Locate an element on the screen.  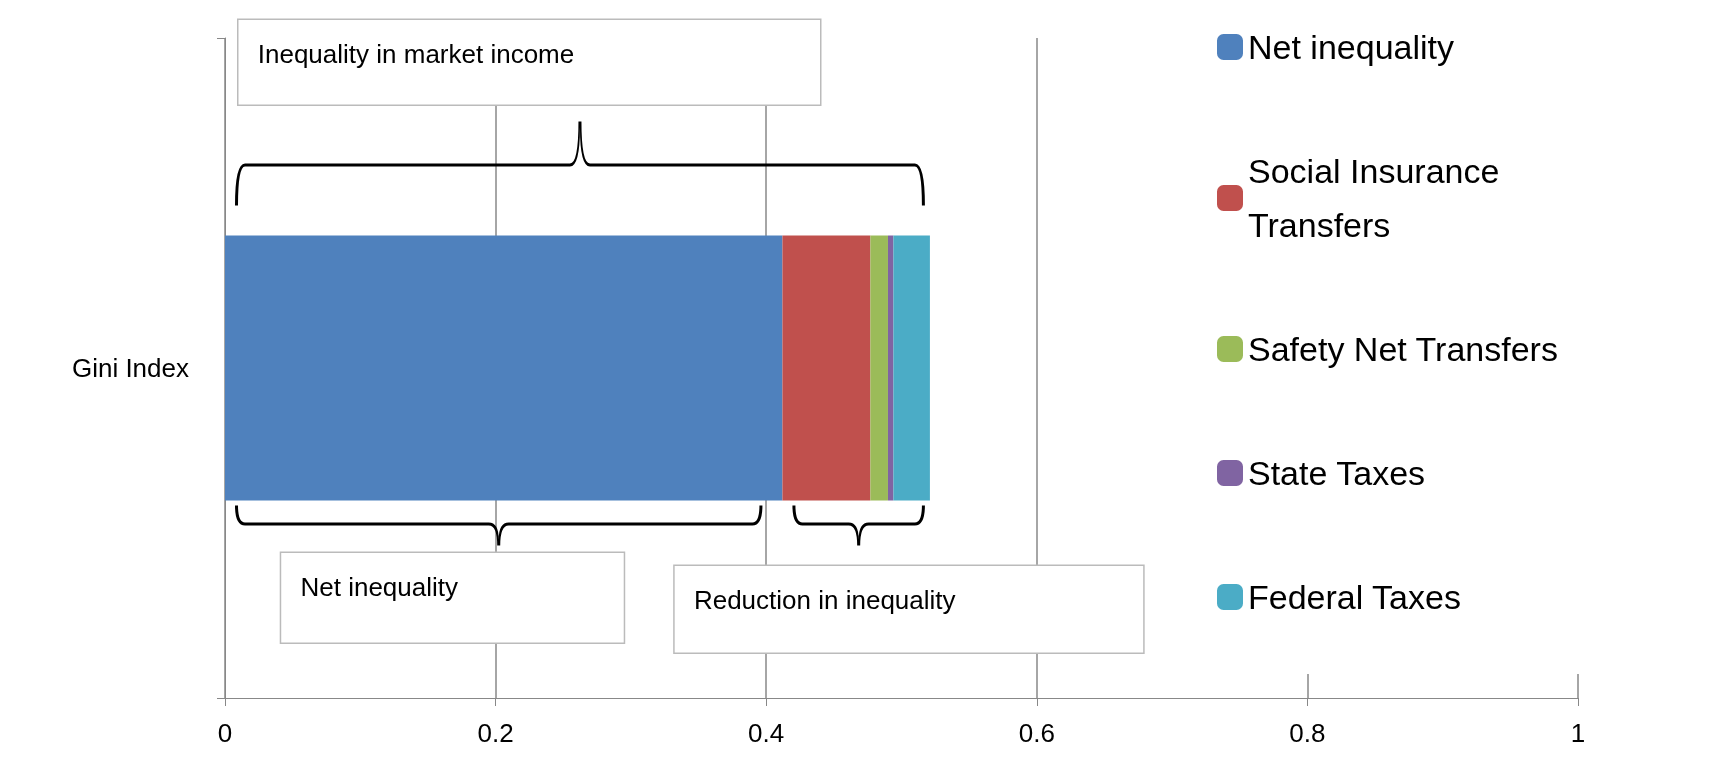
x-tick-label: 0.6 is located at coordinates (1036, 733).